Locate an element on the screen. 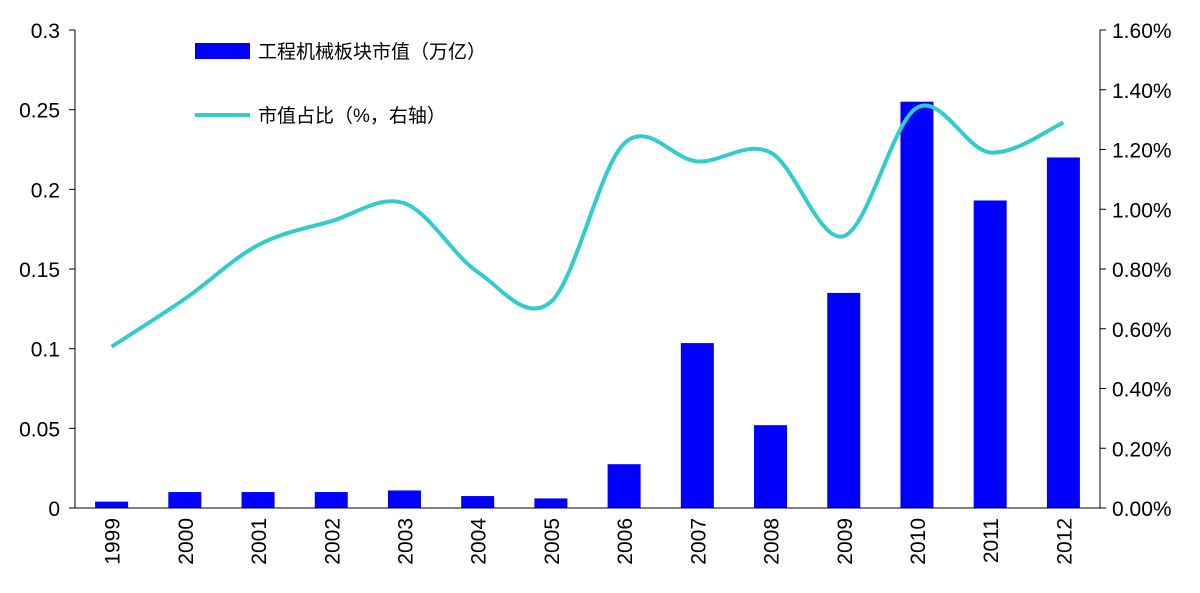  x-tick-label: 2012 is located at coordinates (1064, 541).